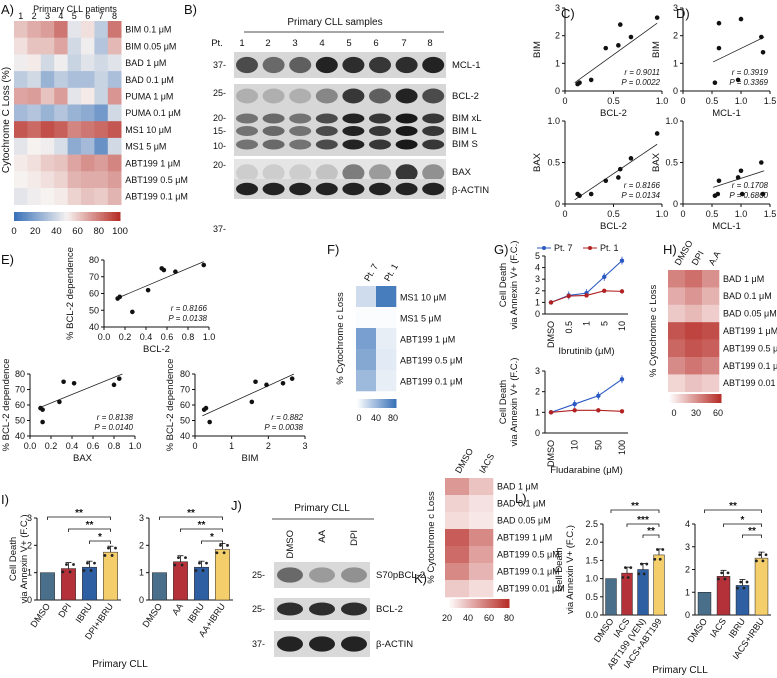 The image size is (777, 678). Describe the element at coordinates (770, 101) in the screenshot. I see `x-tick-label: 1.5` at that location.